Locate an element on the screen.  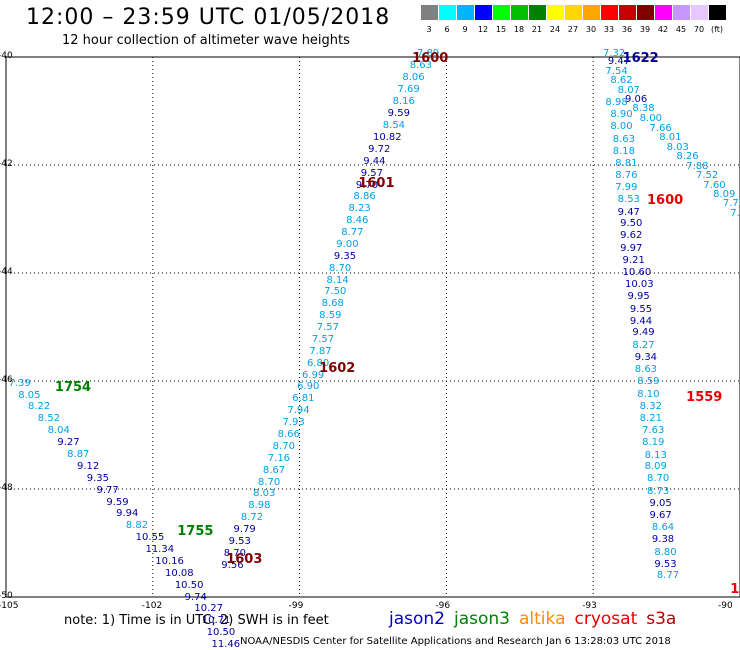
legend-cryosat: cryosat is located at coordinates (606, 619).